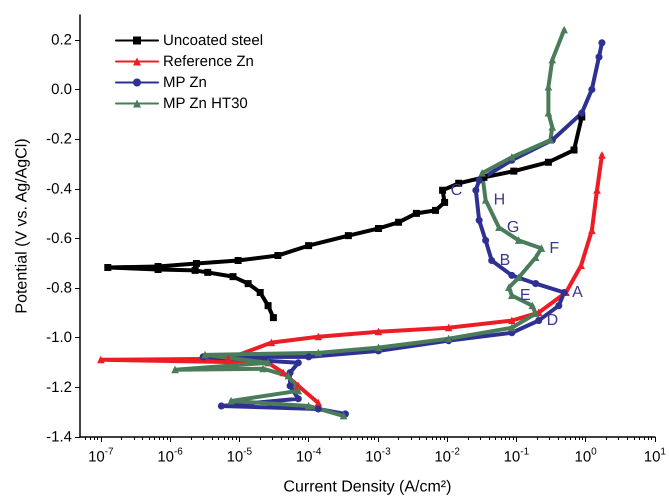  What do you see at coordinates (59, 288) in the screenshot?
I see `y-tick-label: -0.8` at bounding box center [59, 288].